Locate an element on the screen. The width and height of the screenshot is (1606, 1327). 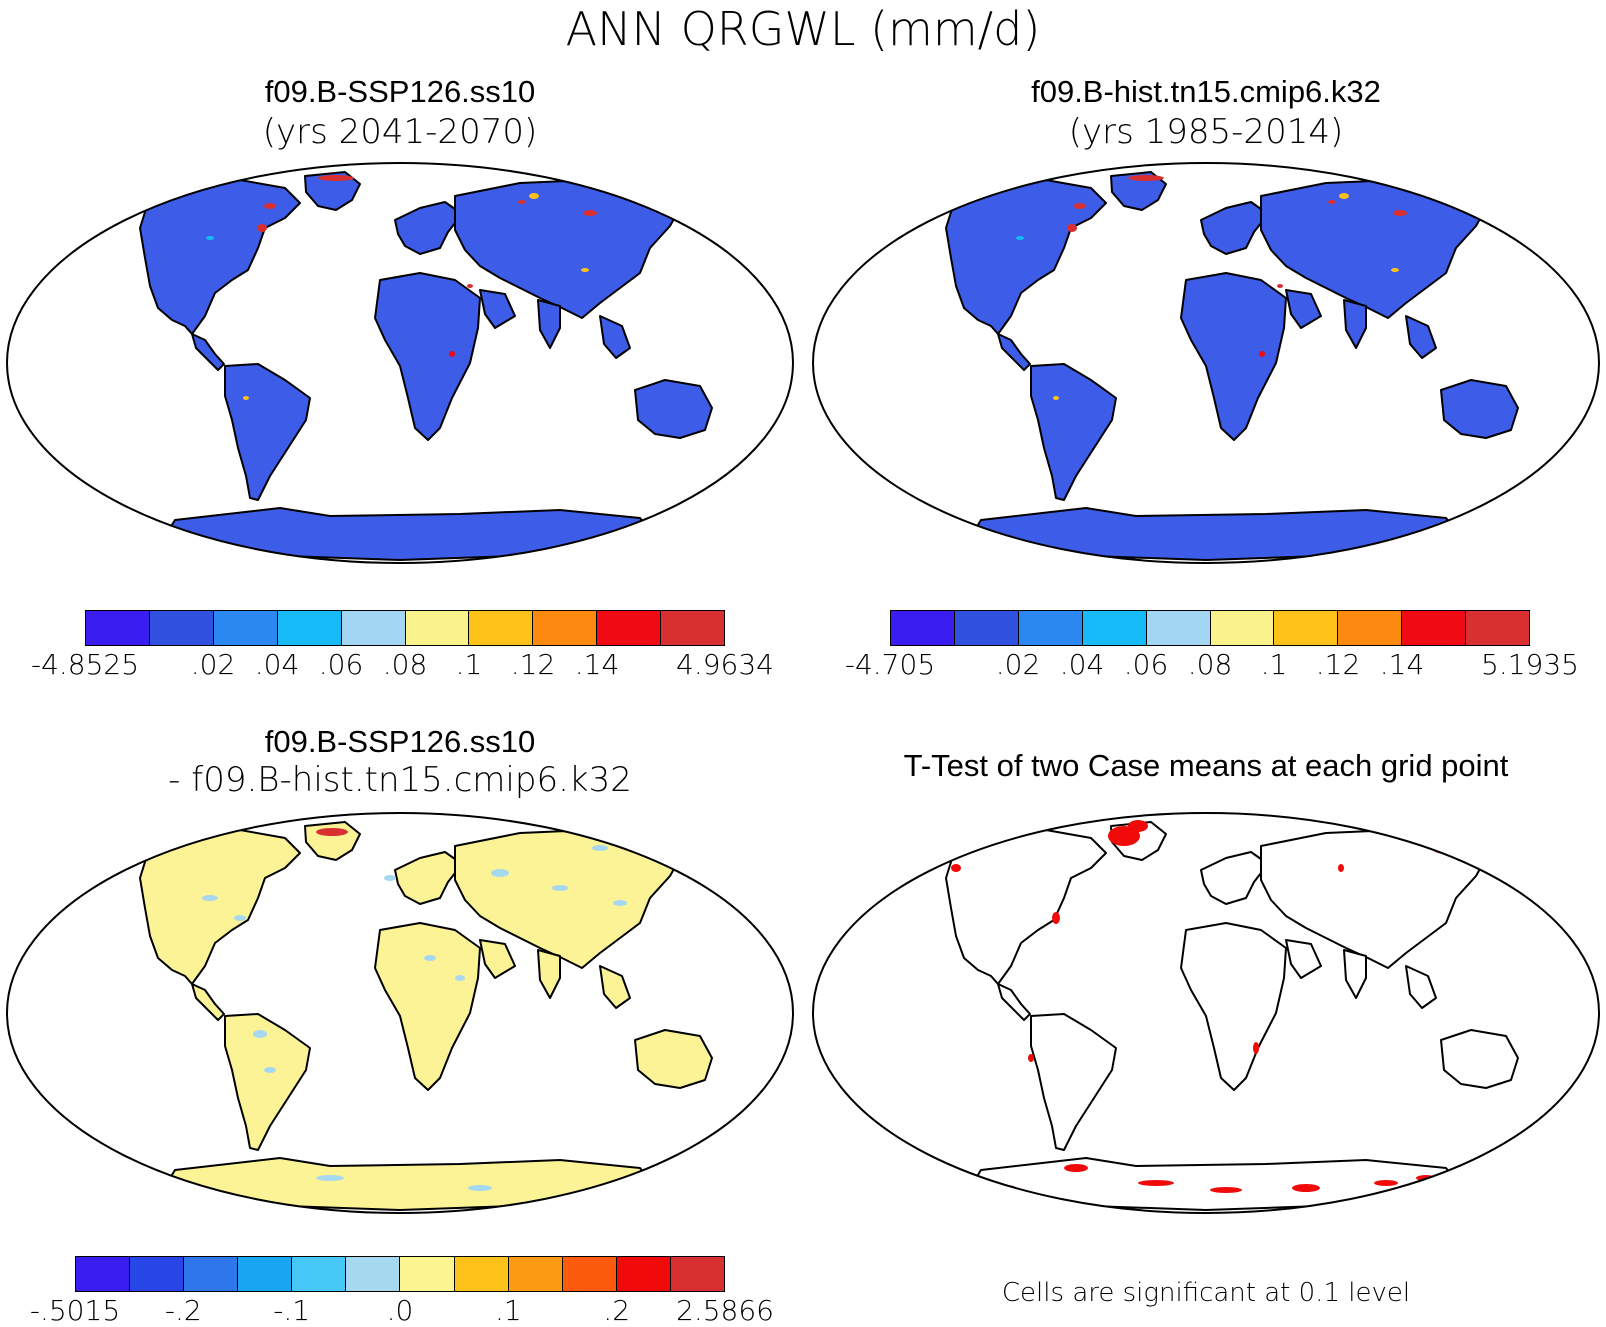
continent-seAsia is located at coordinates (1421, 987).